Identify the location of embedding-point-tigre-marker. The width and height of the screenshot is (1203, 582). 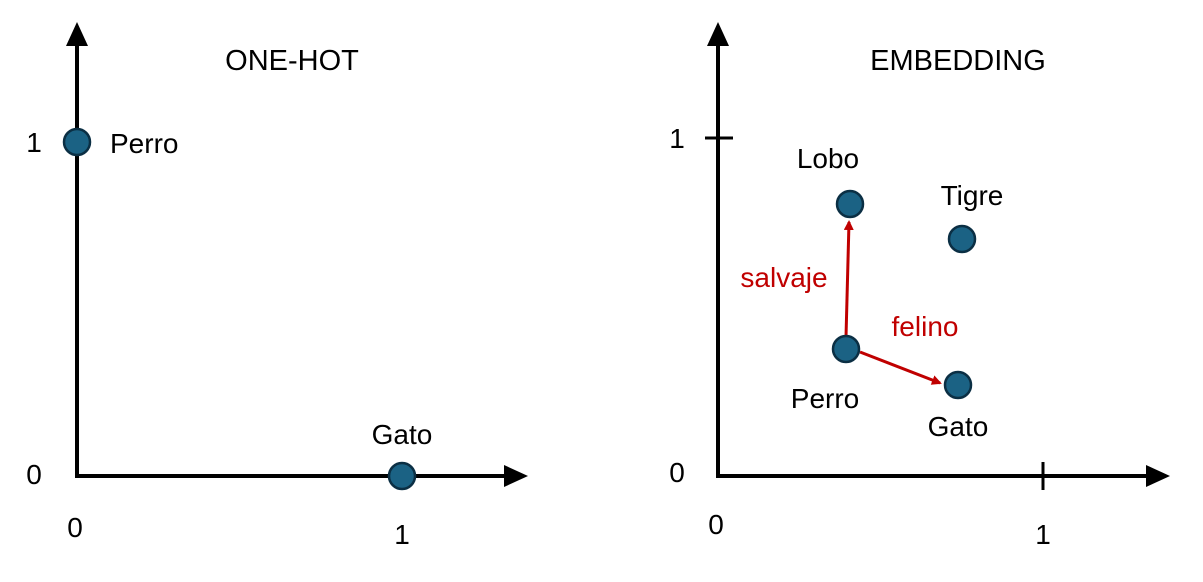
(962, 239).